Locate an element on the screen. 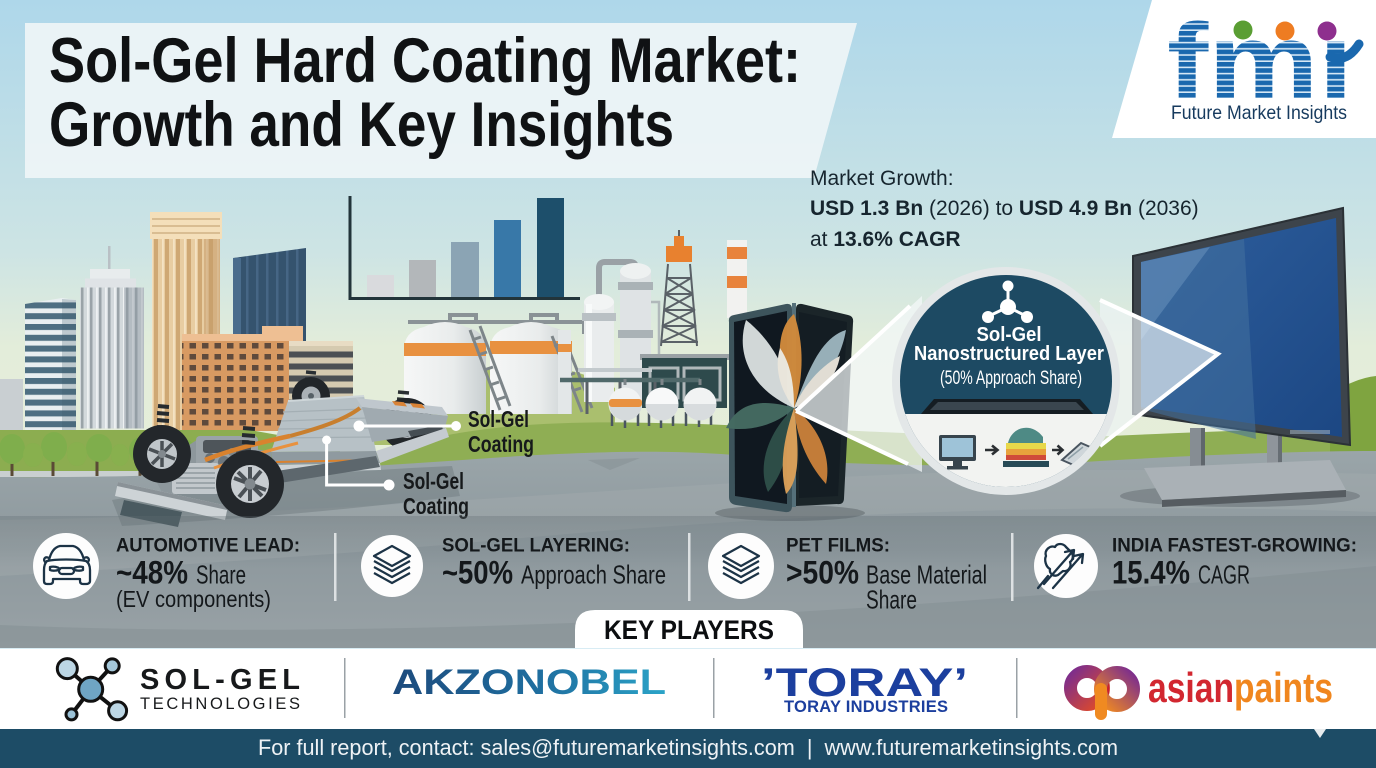 This screenshot has width=1376, height=768. svg-text: TORAY INDUSTRIES is located at coordinates (866, 707).